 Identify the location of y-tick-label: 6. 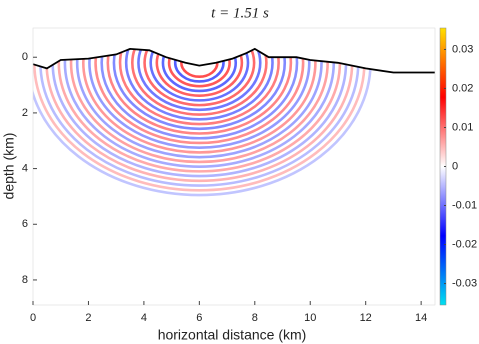
(25, 224).